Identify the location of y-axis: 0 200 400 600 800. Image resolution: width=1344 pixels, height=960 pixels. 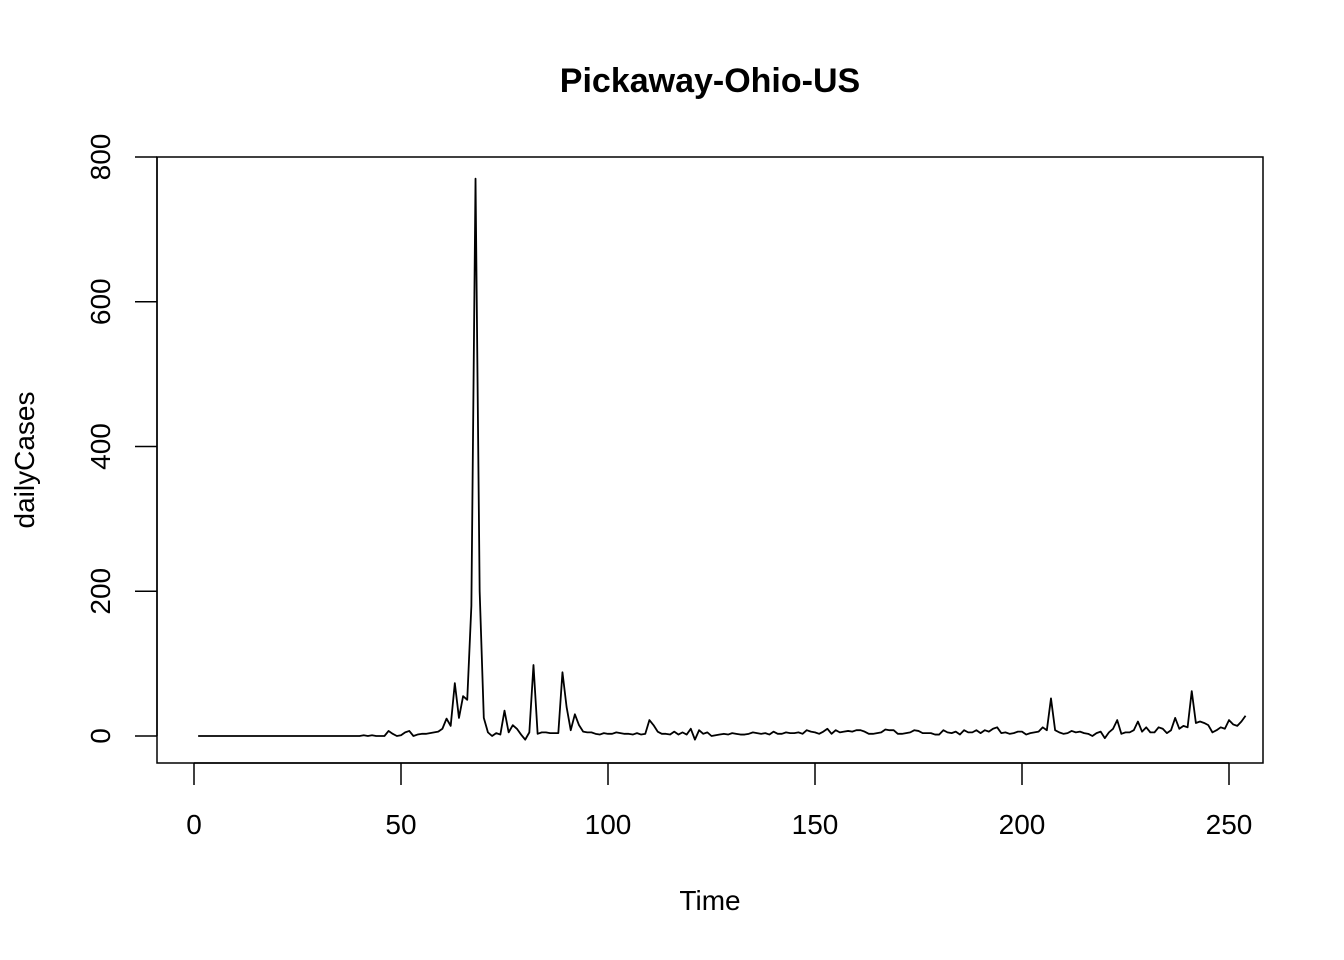
(121, 439).